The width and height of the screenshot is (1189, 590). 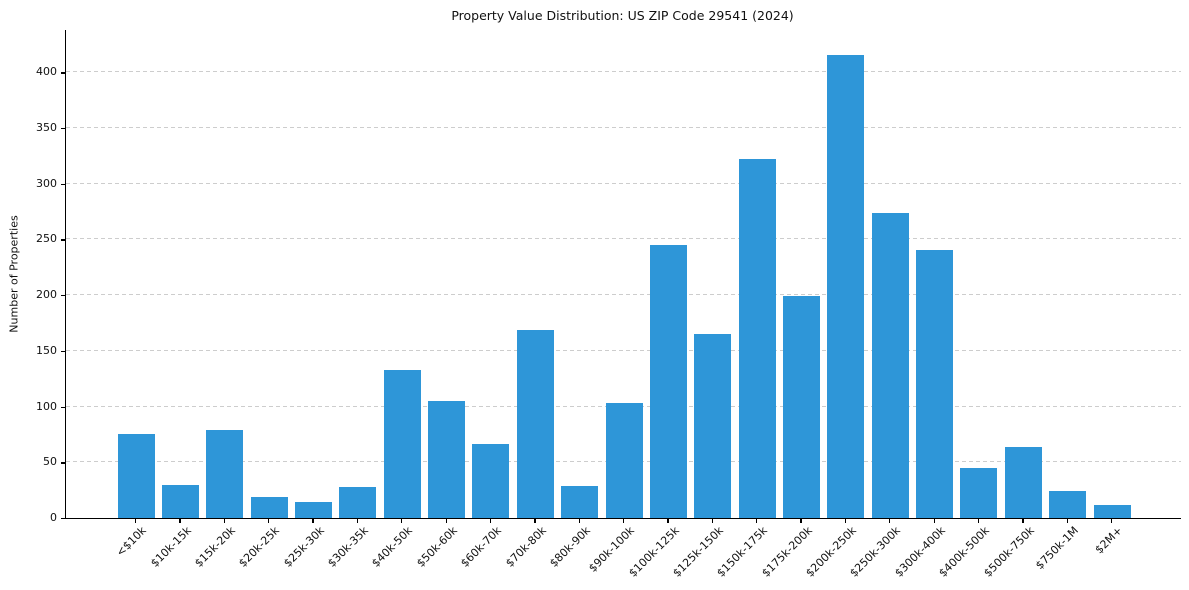 I want to click on bar-$40k-50k, so click(x=402, y=443).